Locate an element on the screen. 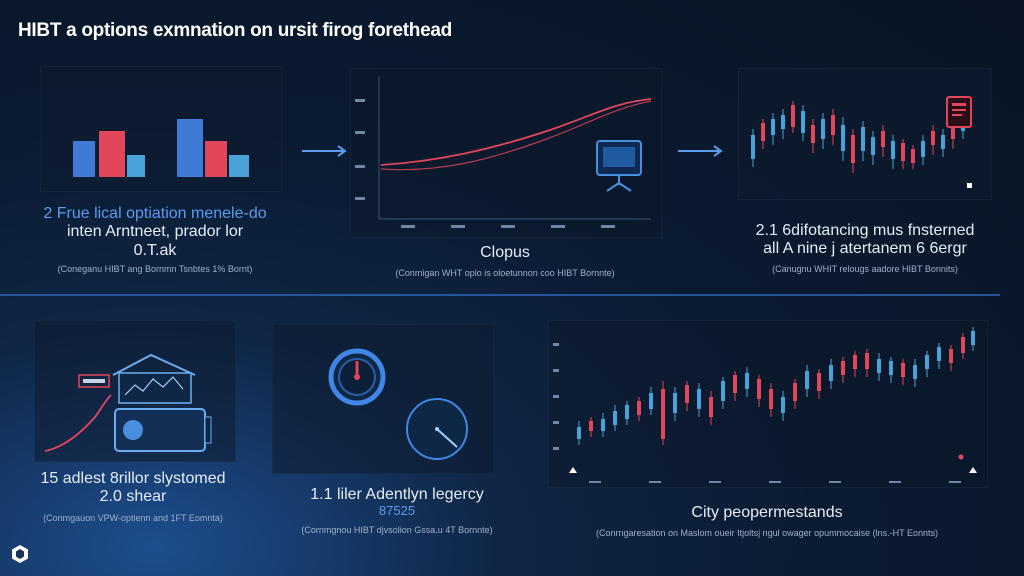 The width and height of the screenshot is (1024, 576). panel-3-caption-line: 2.1 6difotancing mus fnsterned is located at coordinates (865, 230).